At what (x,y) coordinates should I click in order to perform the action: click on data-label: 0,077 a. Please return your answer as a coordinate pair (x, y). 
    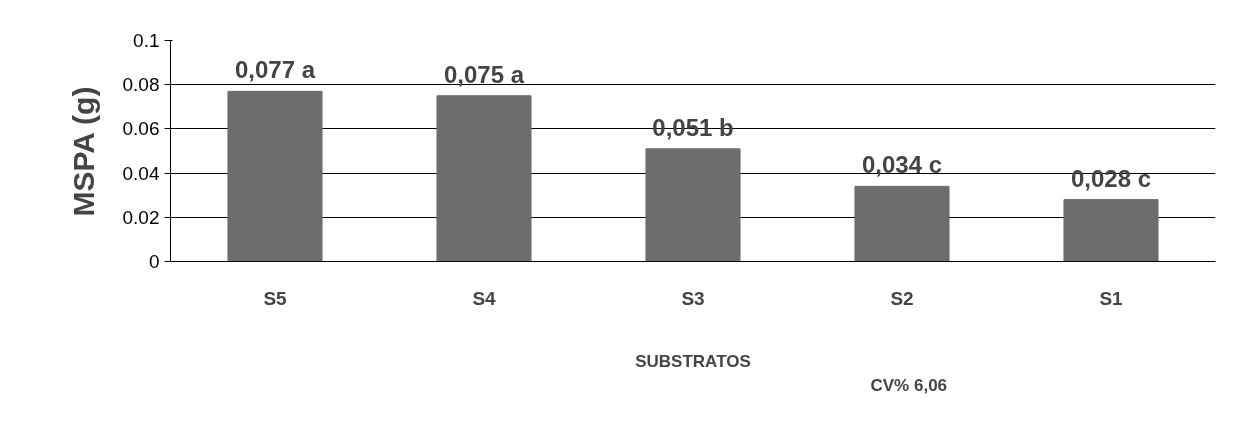
    Looking at the image, I should click on (275, 70).